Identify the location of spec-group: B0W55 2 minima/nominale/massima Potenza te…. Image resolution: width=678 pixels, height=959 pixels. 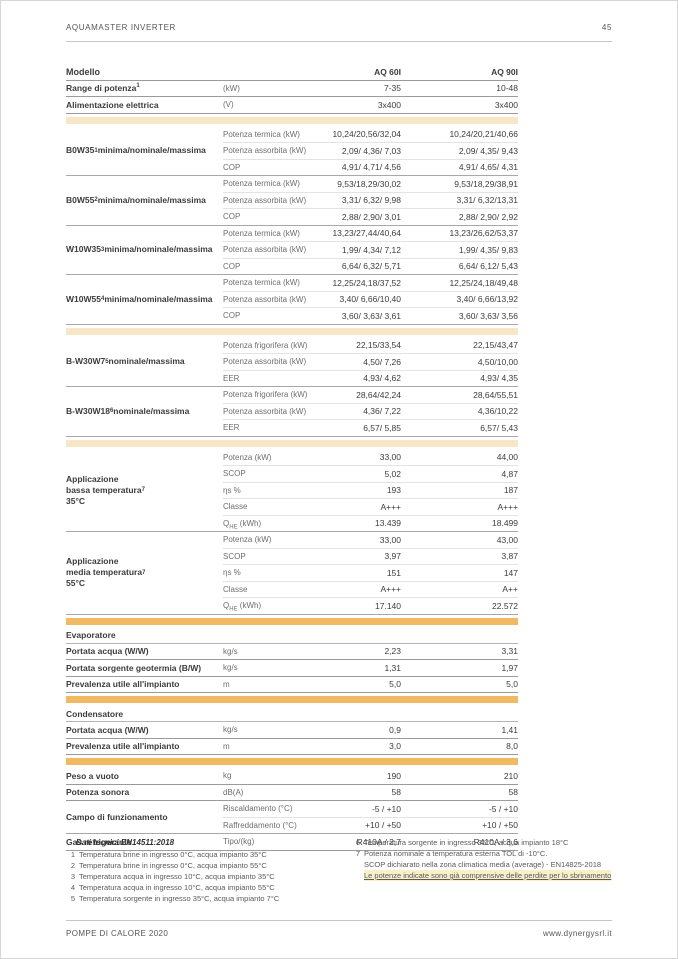
(292, 201).